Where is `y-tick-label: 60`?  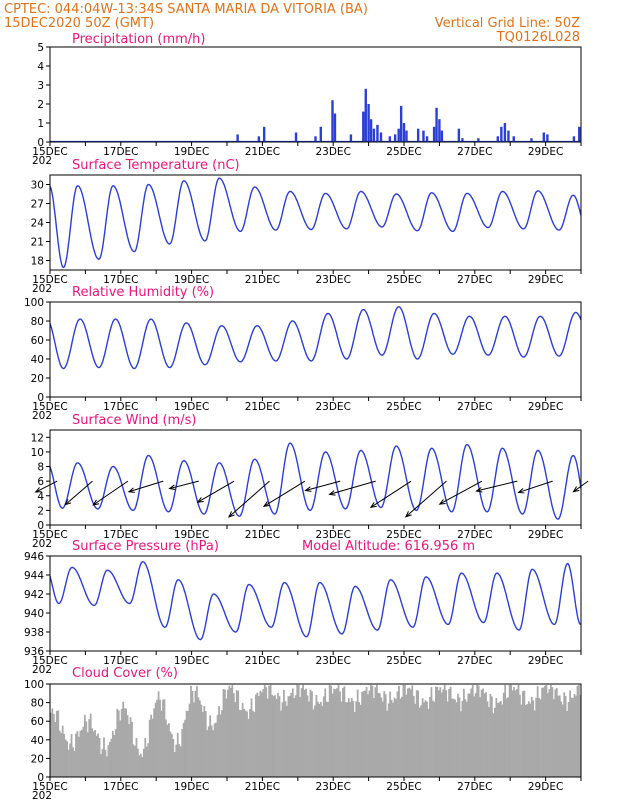 y-tick-label: 60 is located at coordinates (37, 341).